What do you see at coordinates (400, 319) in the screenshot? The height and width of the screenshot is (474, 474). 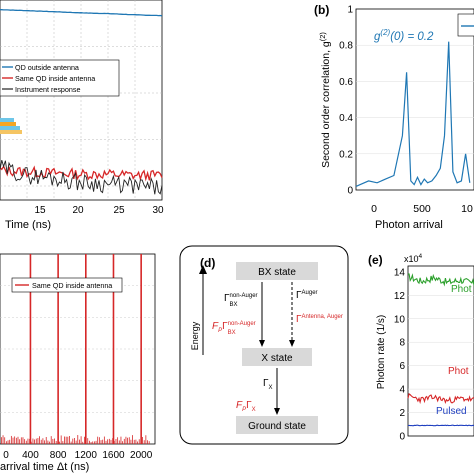 I see `y-tick-label: 10` at bounding box center [400, 319].